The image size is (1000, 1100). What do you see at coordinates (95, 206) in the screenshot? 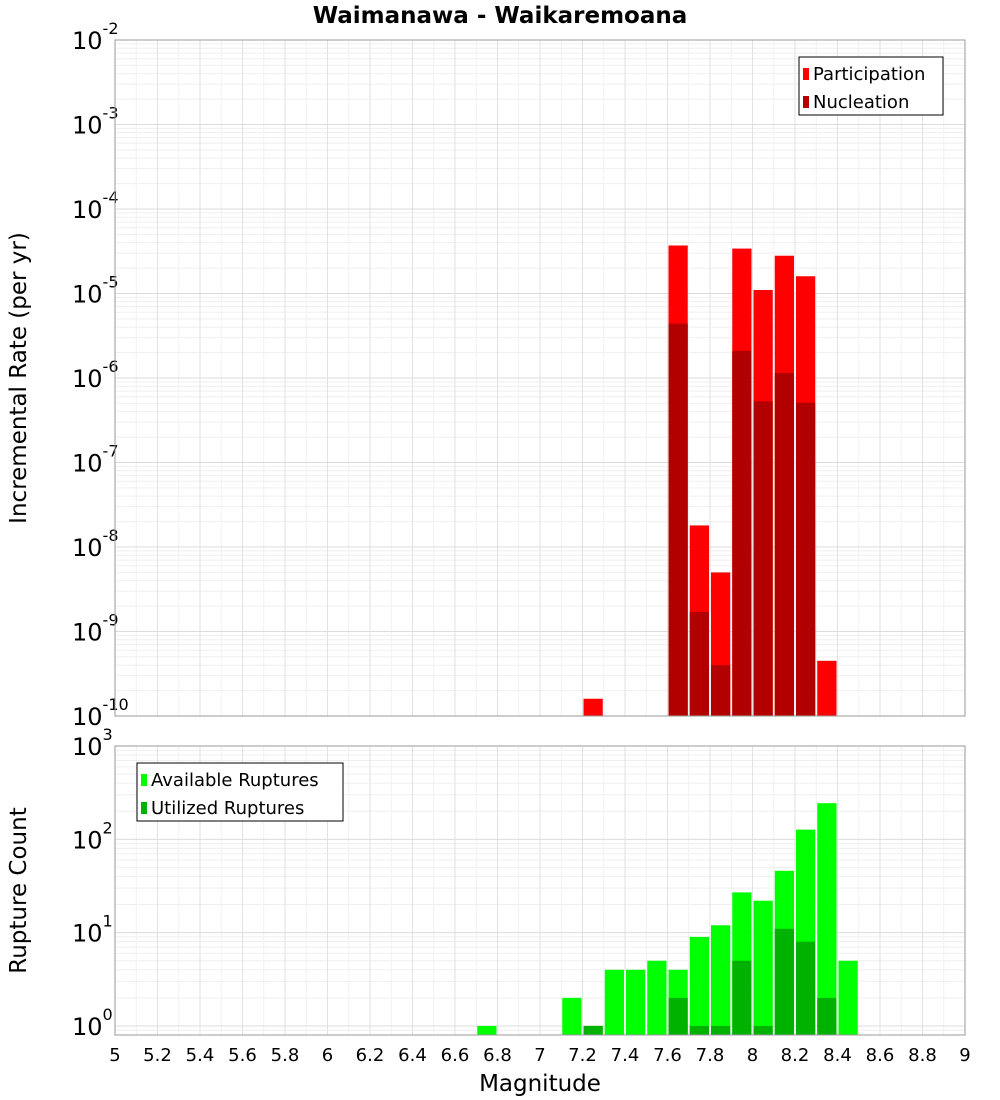
I see `y-tick-label: 10⁻⁴` at bounding box center [95, 206].